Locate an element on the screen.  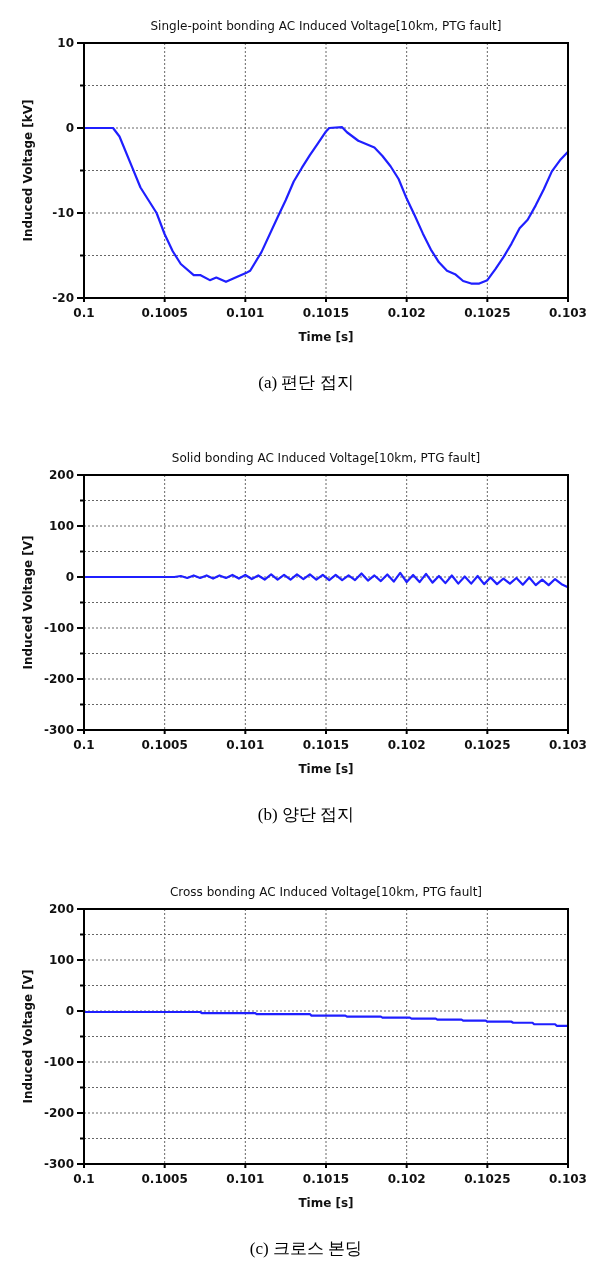
chart-title: Cross bonding AC Induced Voltage[10km, PTG fault] is located at coordinates (326, 892).